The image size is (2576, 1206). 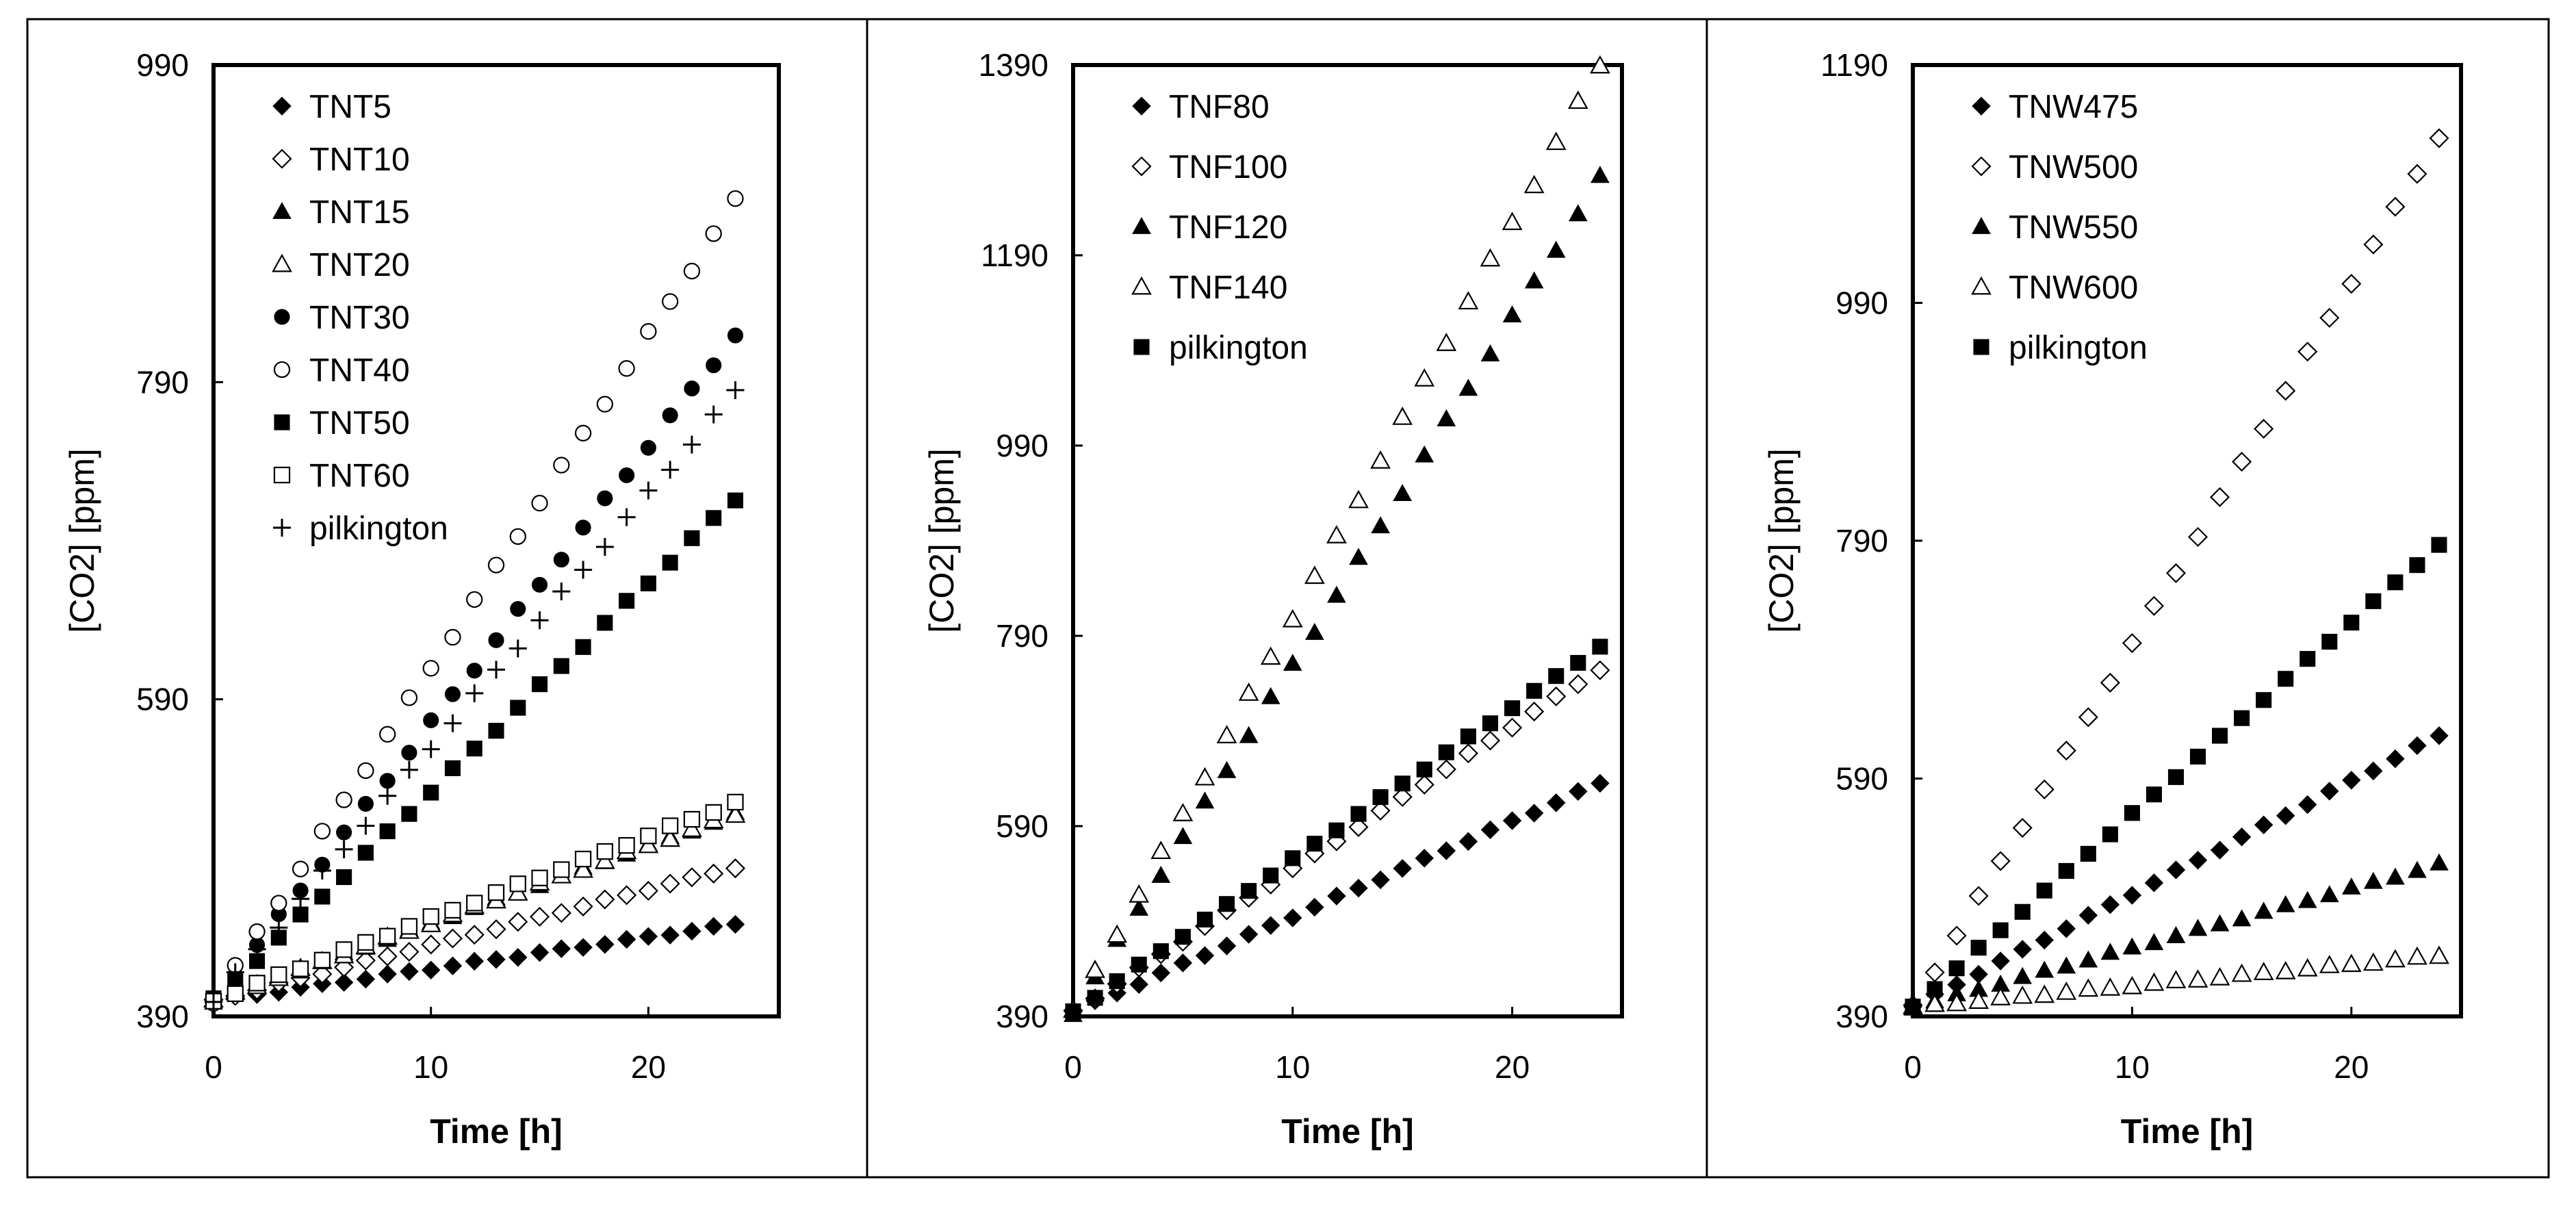 What do you see at coordinates (341, 212) in the screenshot?
I see `legend-item: TNT15` at bounding box center [341, 212].